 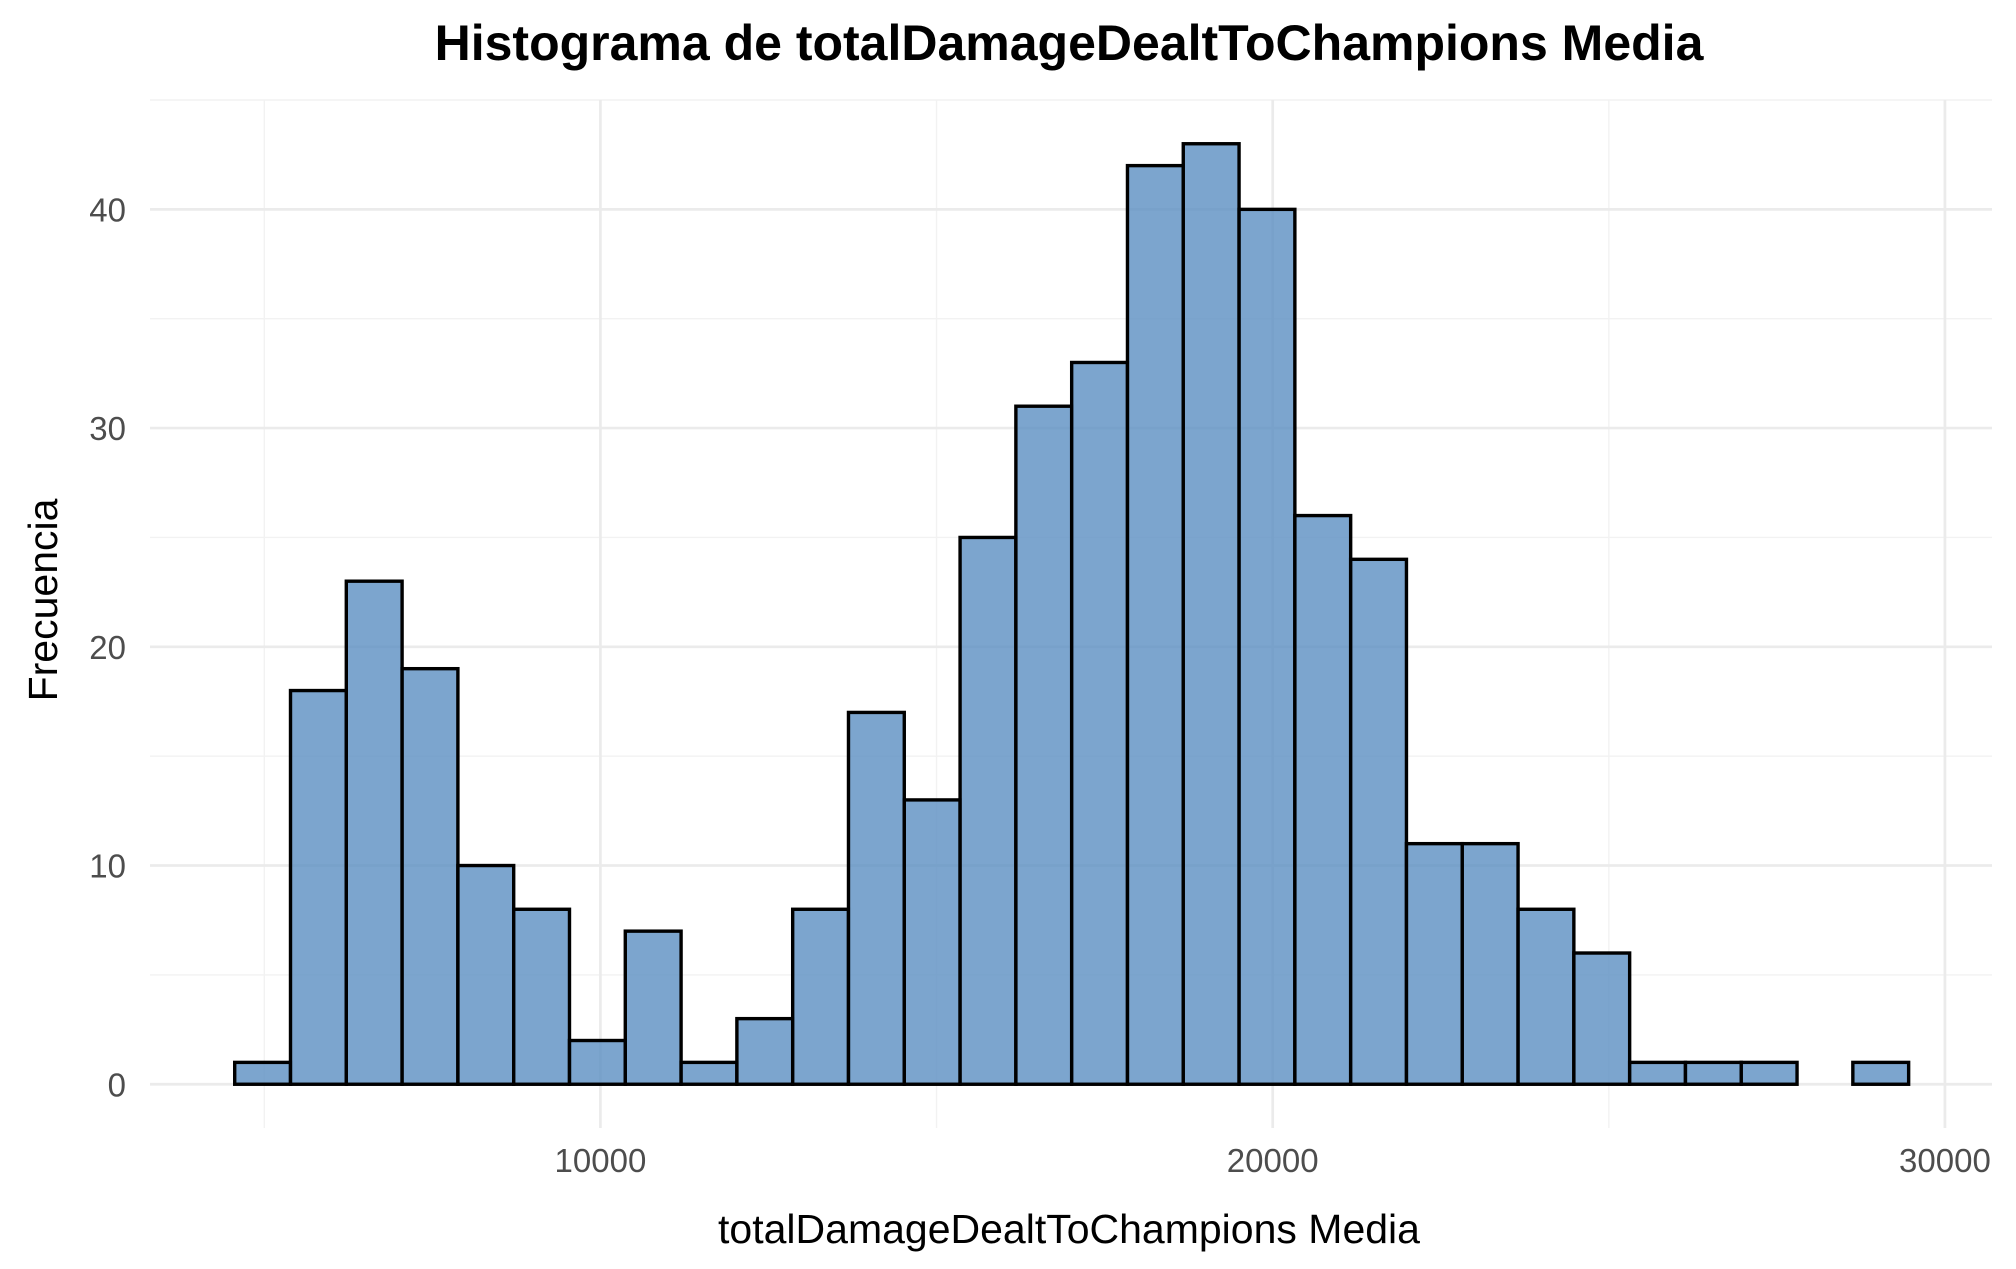 What do you see at coordinates (107, 428) in the screenshot?
I see `y-tick-label: 30` at bounding box center [107, 428].